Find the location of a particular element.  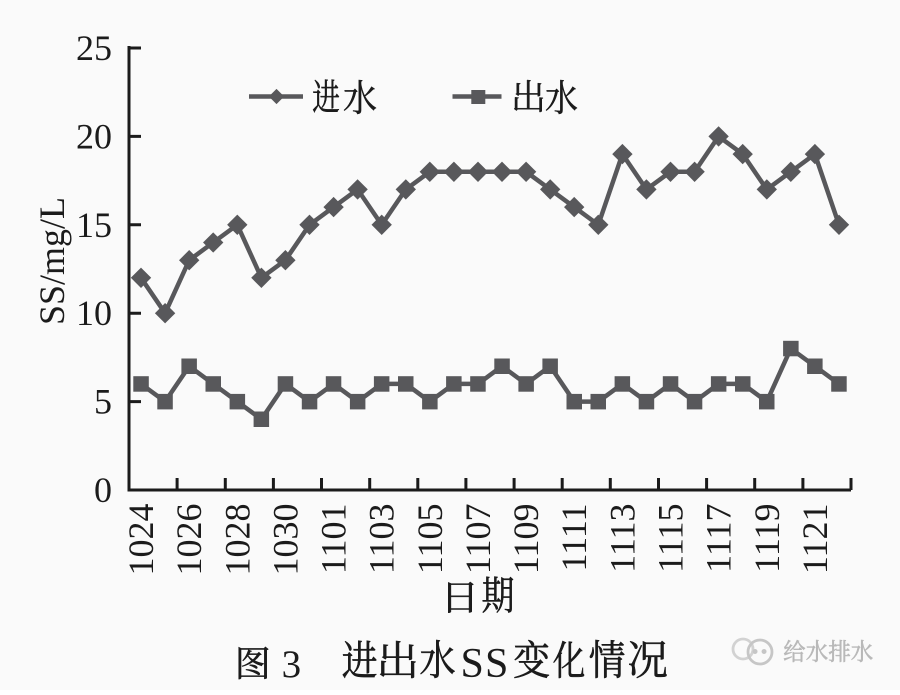

svg-text: 1115 is located at coordinates (671, 538).